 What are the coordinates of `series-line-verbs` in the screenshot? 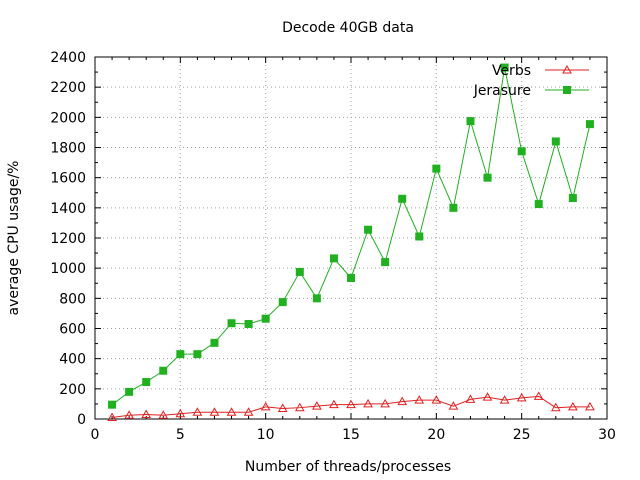 It's located at (351, 406).